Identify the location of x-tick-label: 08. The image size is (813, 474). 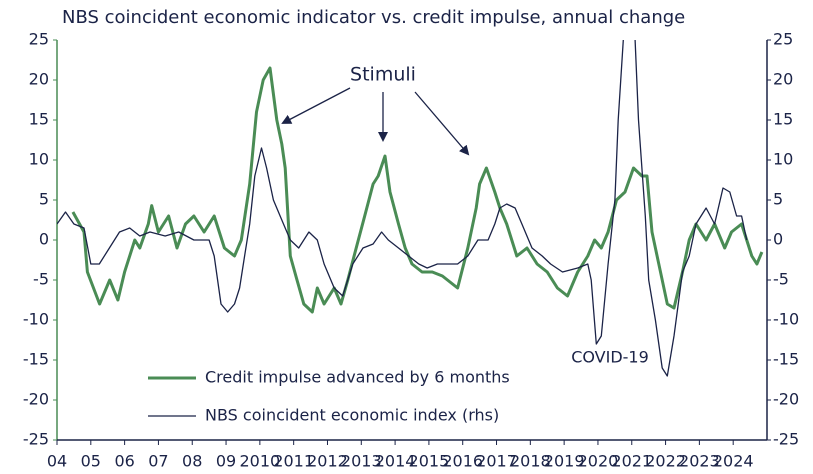
(192, 461).